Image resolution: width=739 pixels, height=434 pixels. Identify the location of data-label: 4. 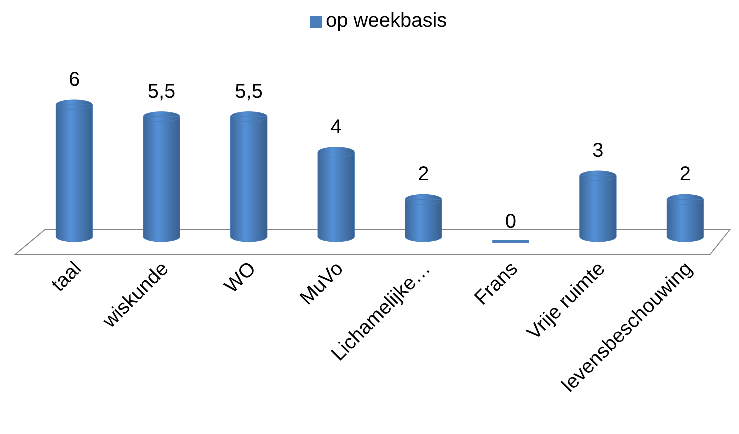
(336, 127).